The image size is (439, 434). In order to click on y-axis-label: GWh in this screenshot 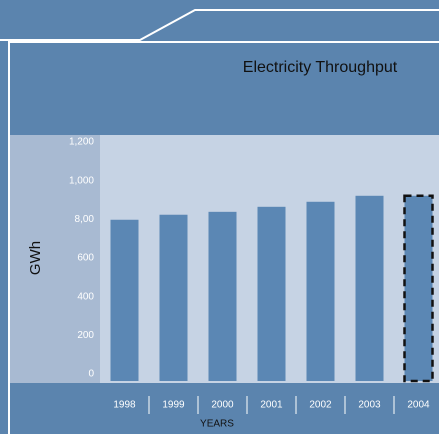, I will do `click(35, 258)`.